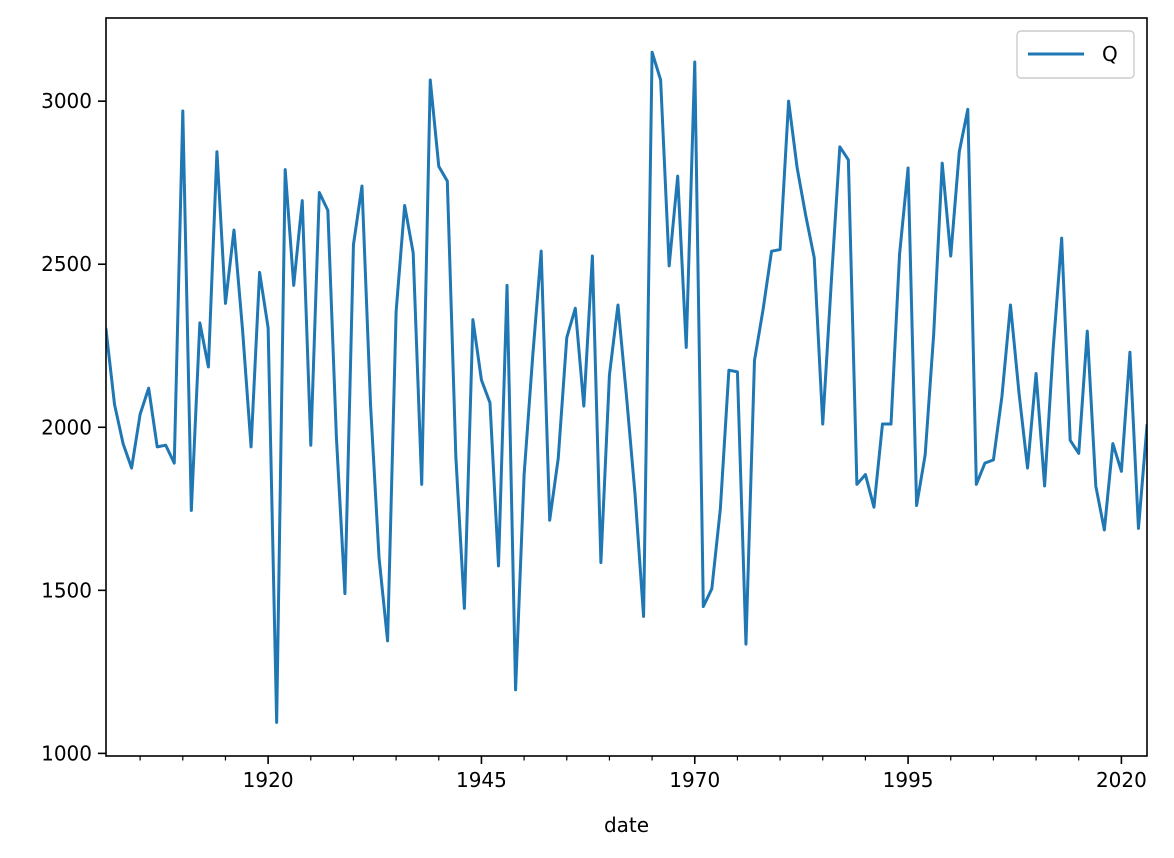 Image resolution: width=1174 pixels, height=858 pixels. Describe the element at coordinates (481, 780) in the screenshot. I see `x-tick-label: 1945` at that location.